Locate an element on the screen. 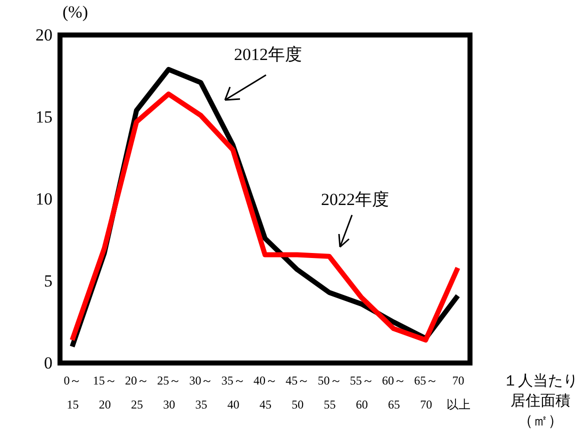  y-axis-title: (%) is located at coordinates (75, 12).